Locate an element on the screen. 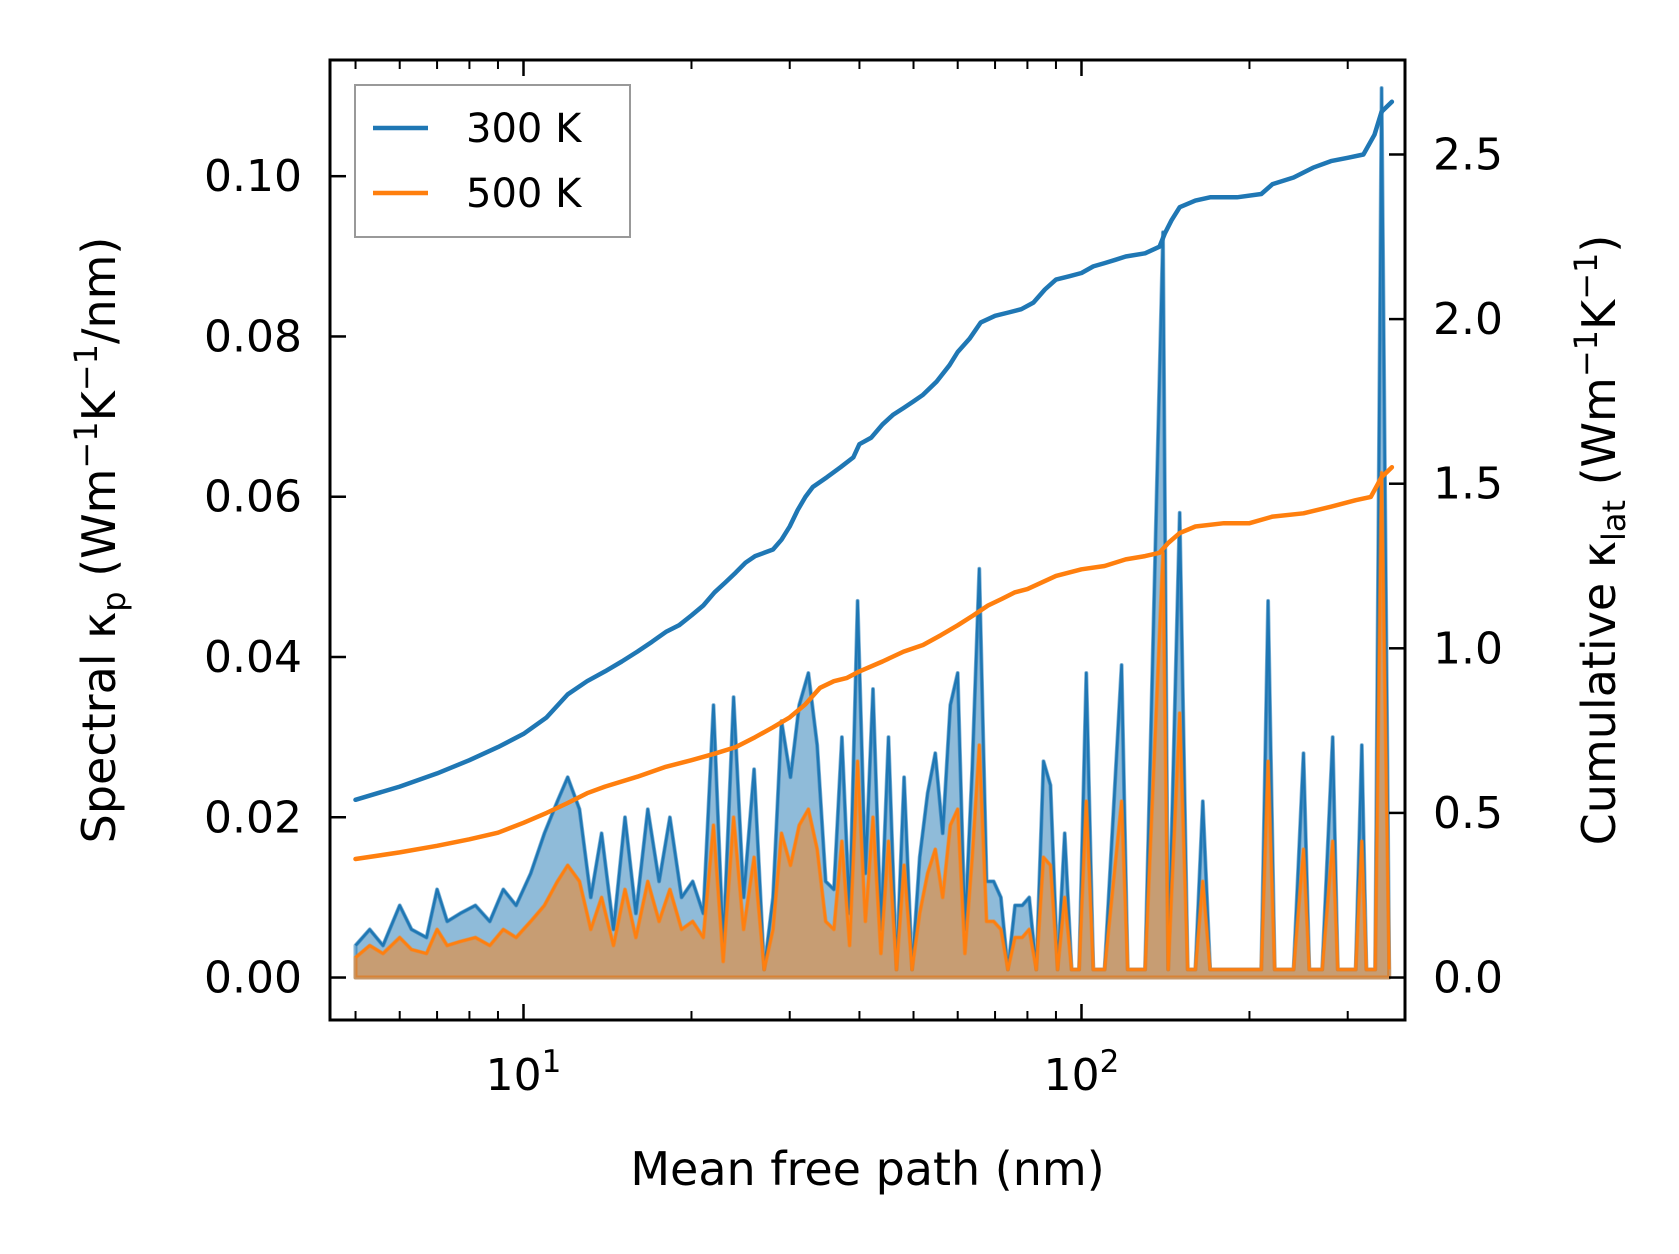 Image resolution: width=1679 pixels, height=1254 pixels. y-right-axis-label-sup2: −1 is located at coordinates (1586, 276).